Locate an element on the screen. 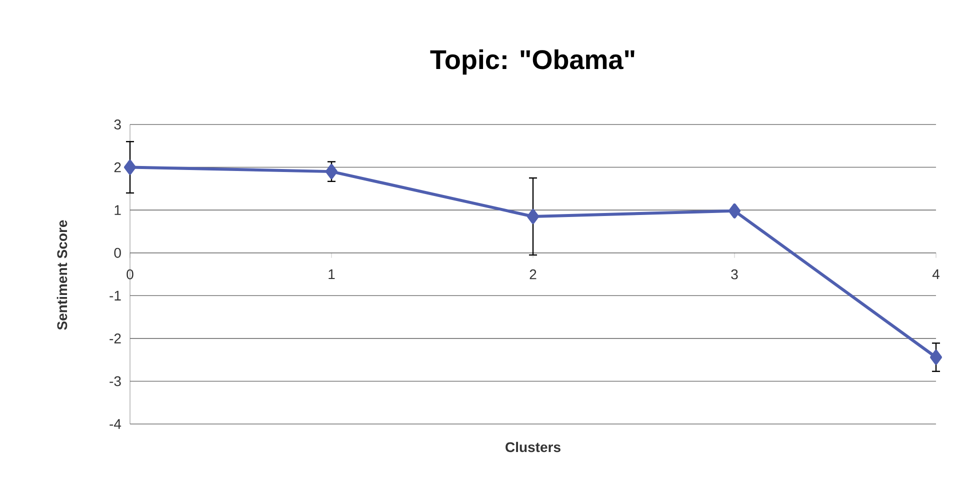 The image size is (961, 490). y-tick-label: 0 is located at coordinates (117, 253).